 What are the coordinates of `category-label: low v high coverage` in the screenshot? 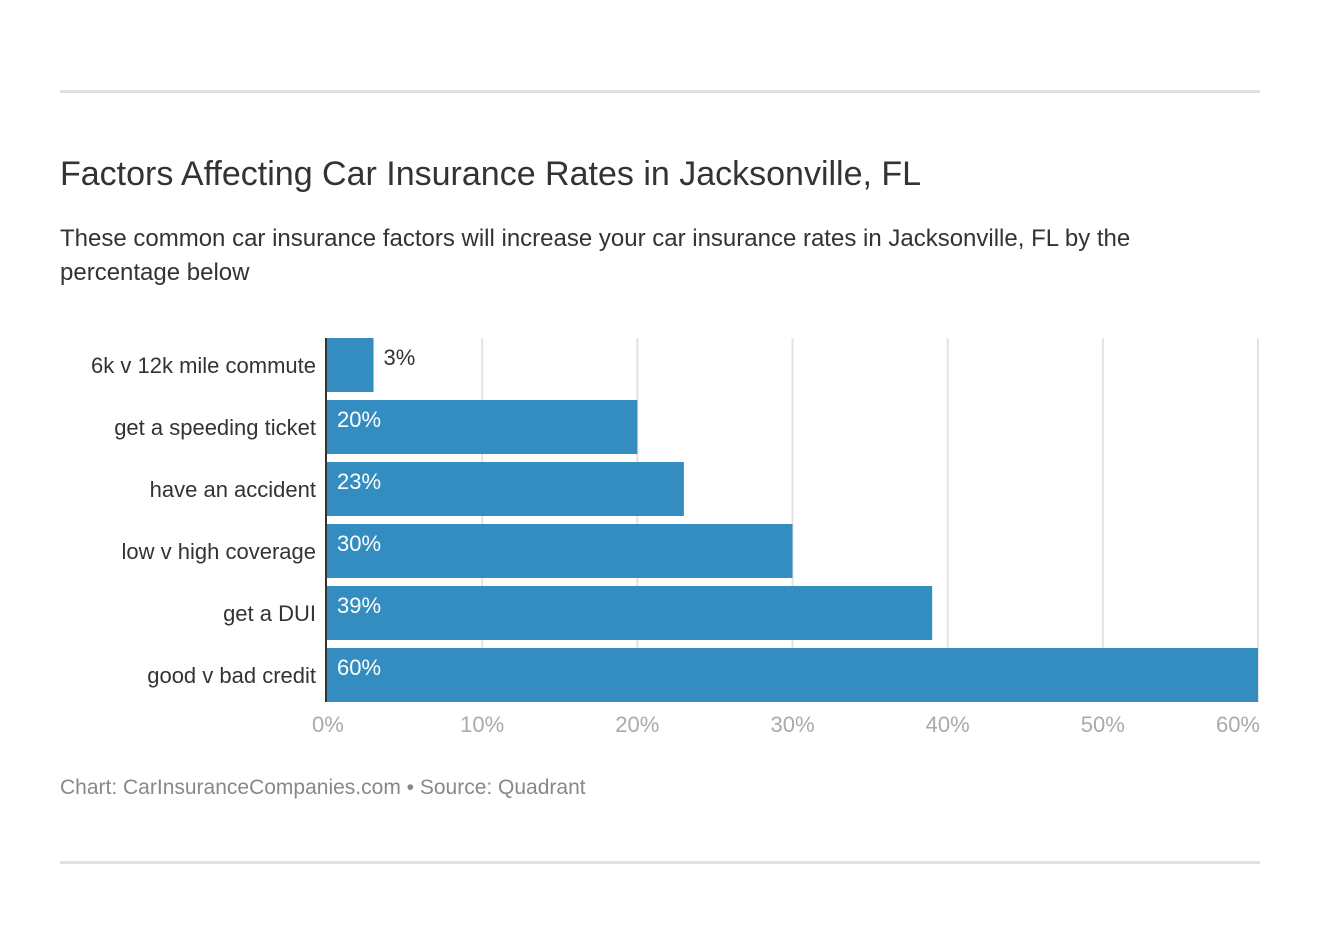 It's located at (219, 551).